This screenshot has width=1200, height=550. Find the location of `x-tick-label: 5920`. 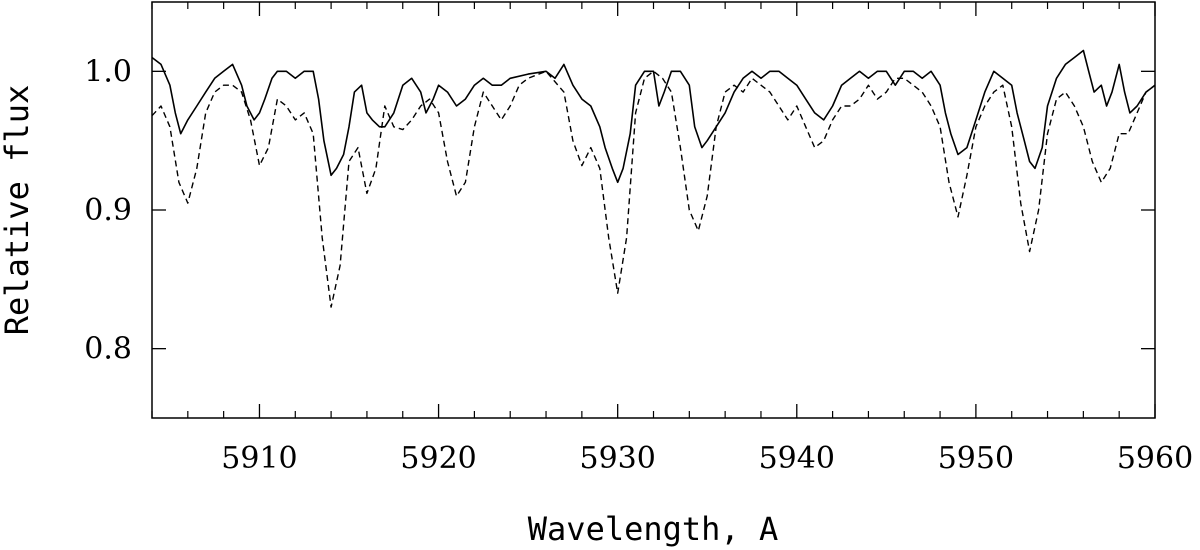

x-tick-label: 5920 is located at coordinates (438, 458).